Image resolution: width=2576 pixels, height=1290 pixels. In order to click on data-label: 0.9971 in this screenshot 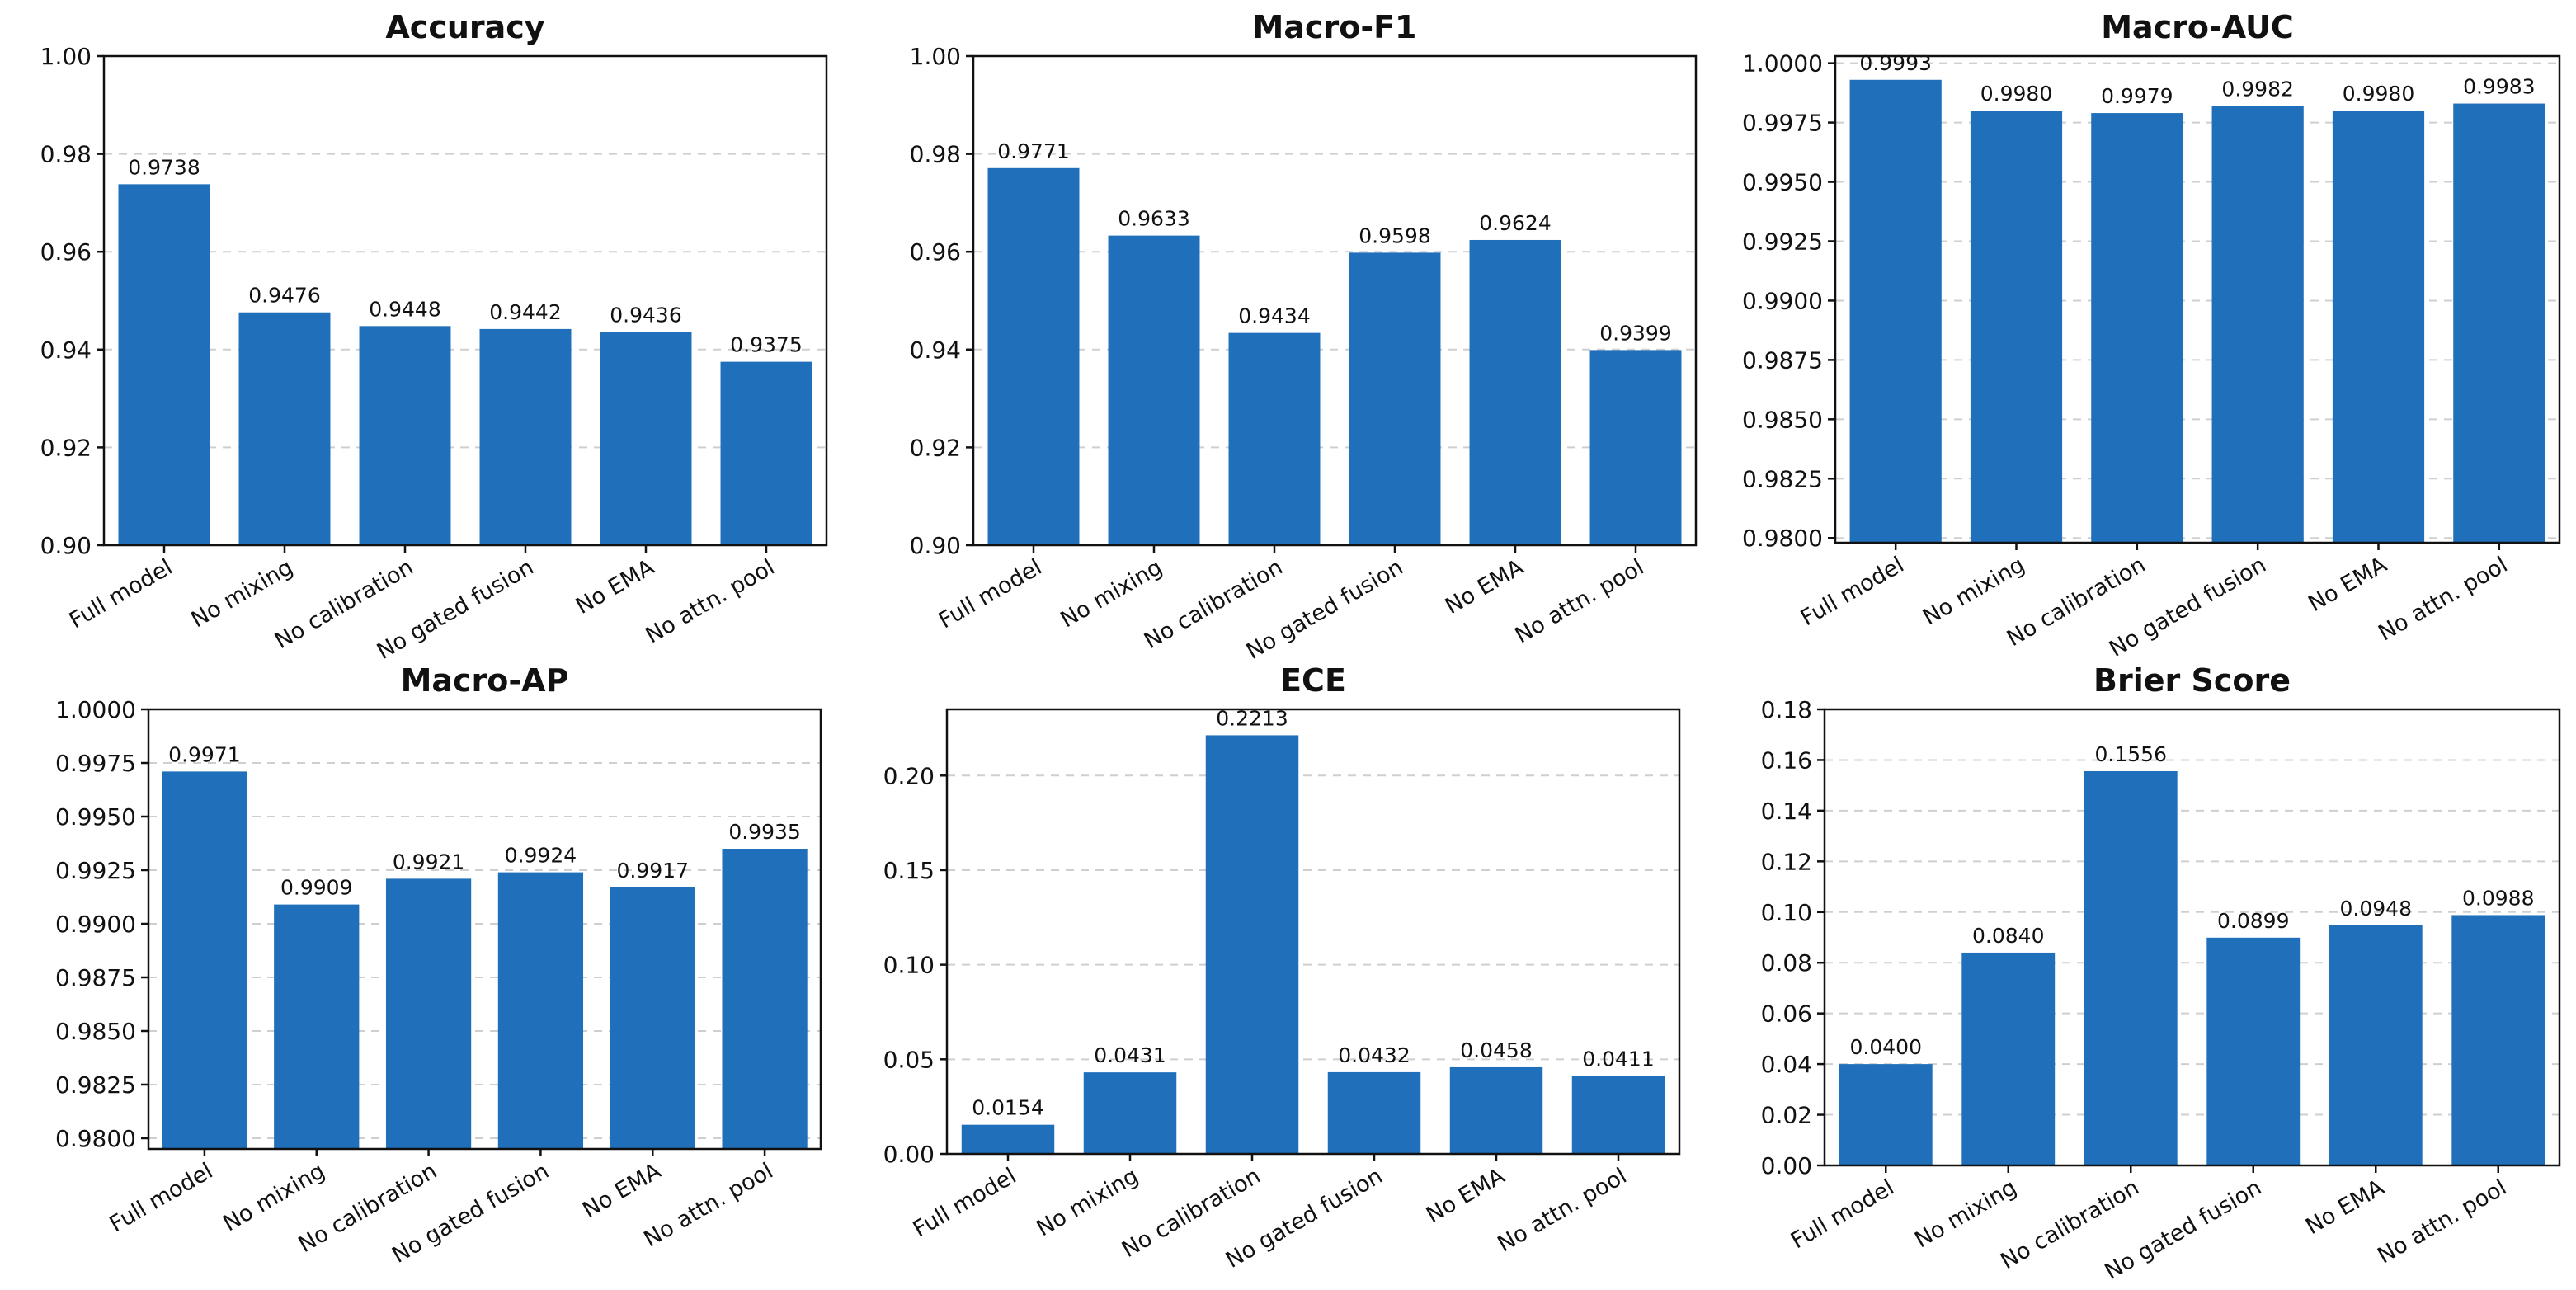, I will do `click(204, 754)`.